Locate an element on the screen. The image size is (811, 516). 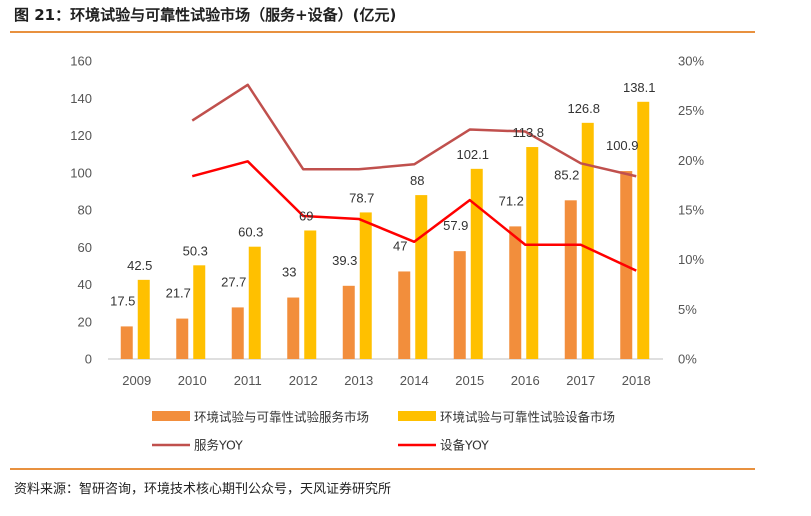
x-tick-label: 2016 is located at coordinates (525, 380).